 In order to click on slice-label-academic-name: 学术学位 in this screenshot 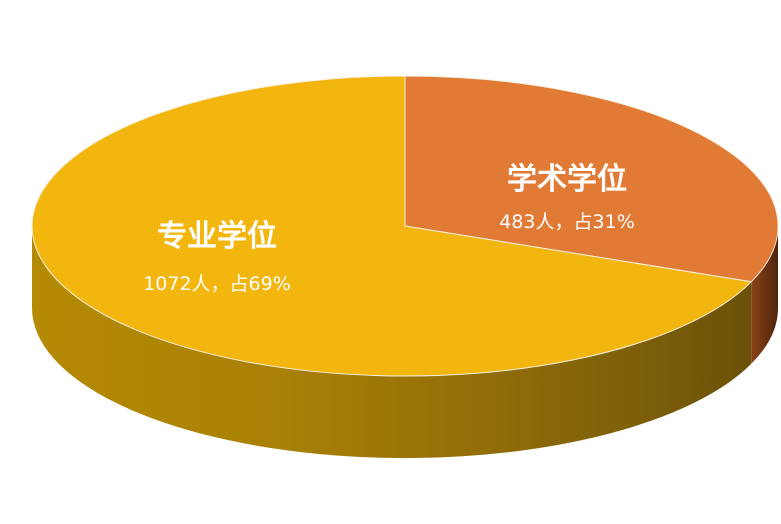, I will do `click(567, 179)`.